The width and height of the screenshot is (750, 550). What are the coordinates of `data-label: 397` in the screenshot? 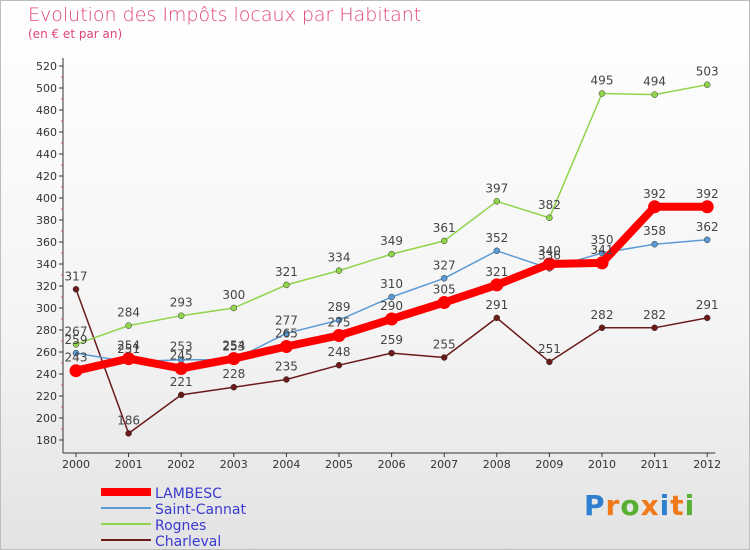 It's located at (496, 188).